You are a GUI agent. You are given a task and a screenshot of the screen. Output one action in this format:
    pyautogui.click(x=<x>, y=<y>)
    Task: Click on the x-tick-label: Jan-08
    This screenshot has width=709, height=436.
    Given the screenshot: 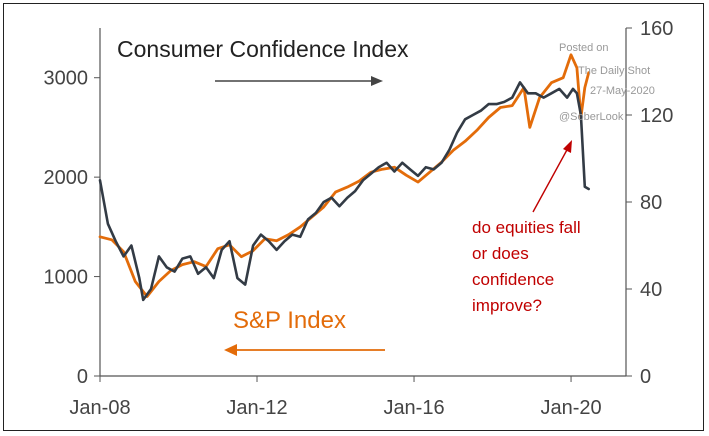 What is the action you would take?
    pyautogui.click(x=99, y=408)
    